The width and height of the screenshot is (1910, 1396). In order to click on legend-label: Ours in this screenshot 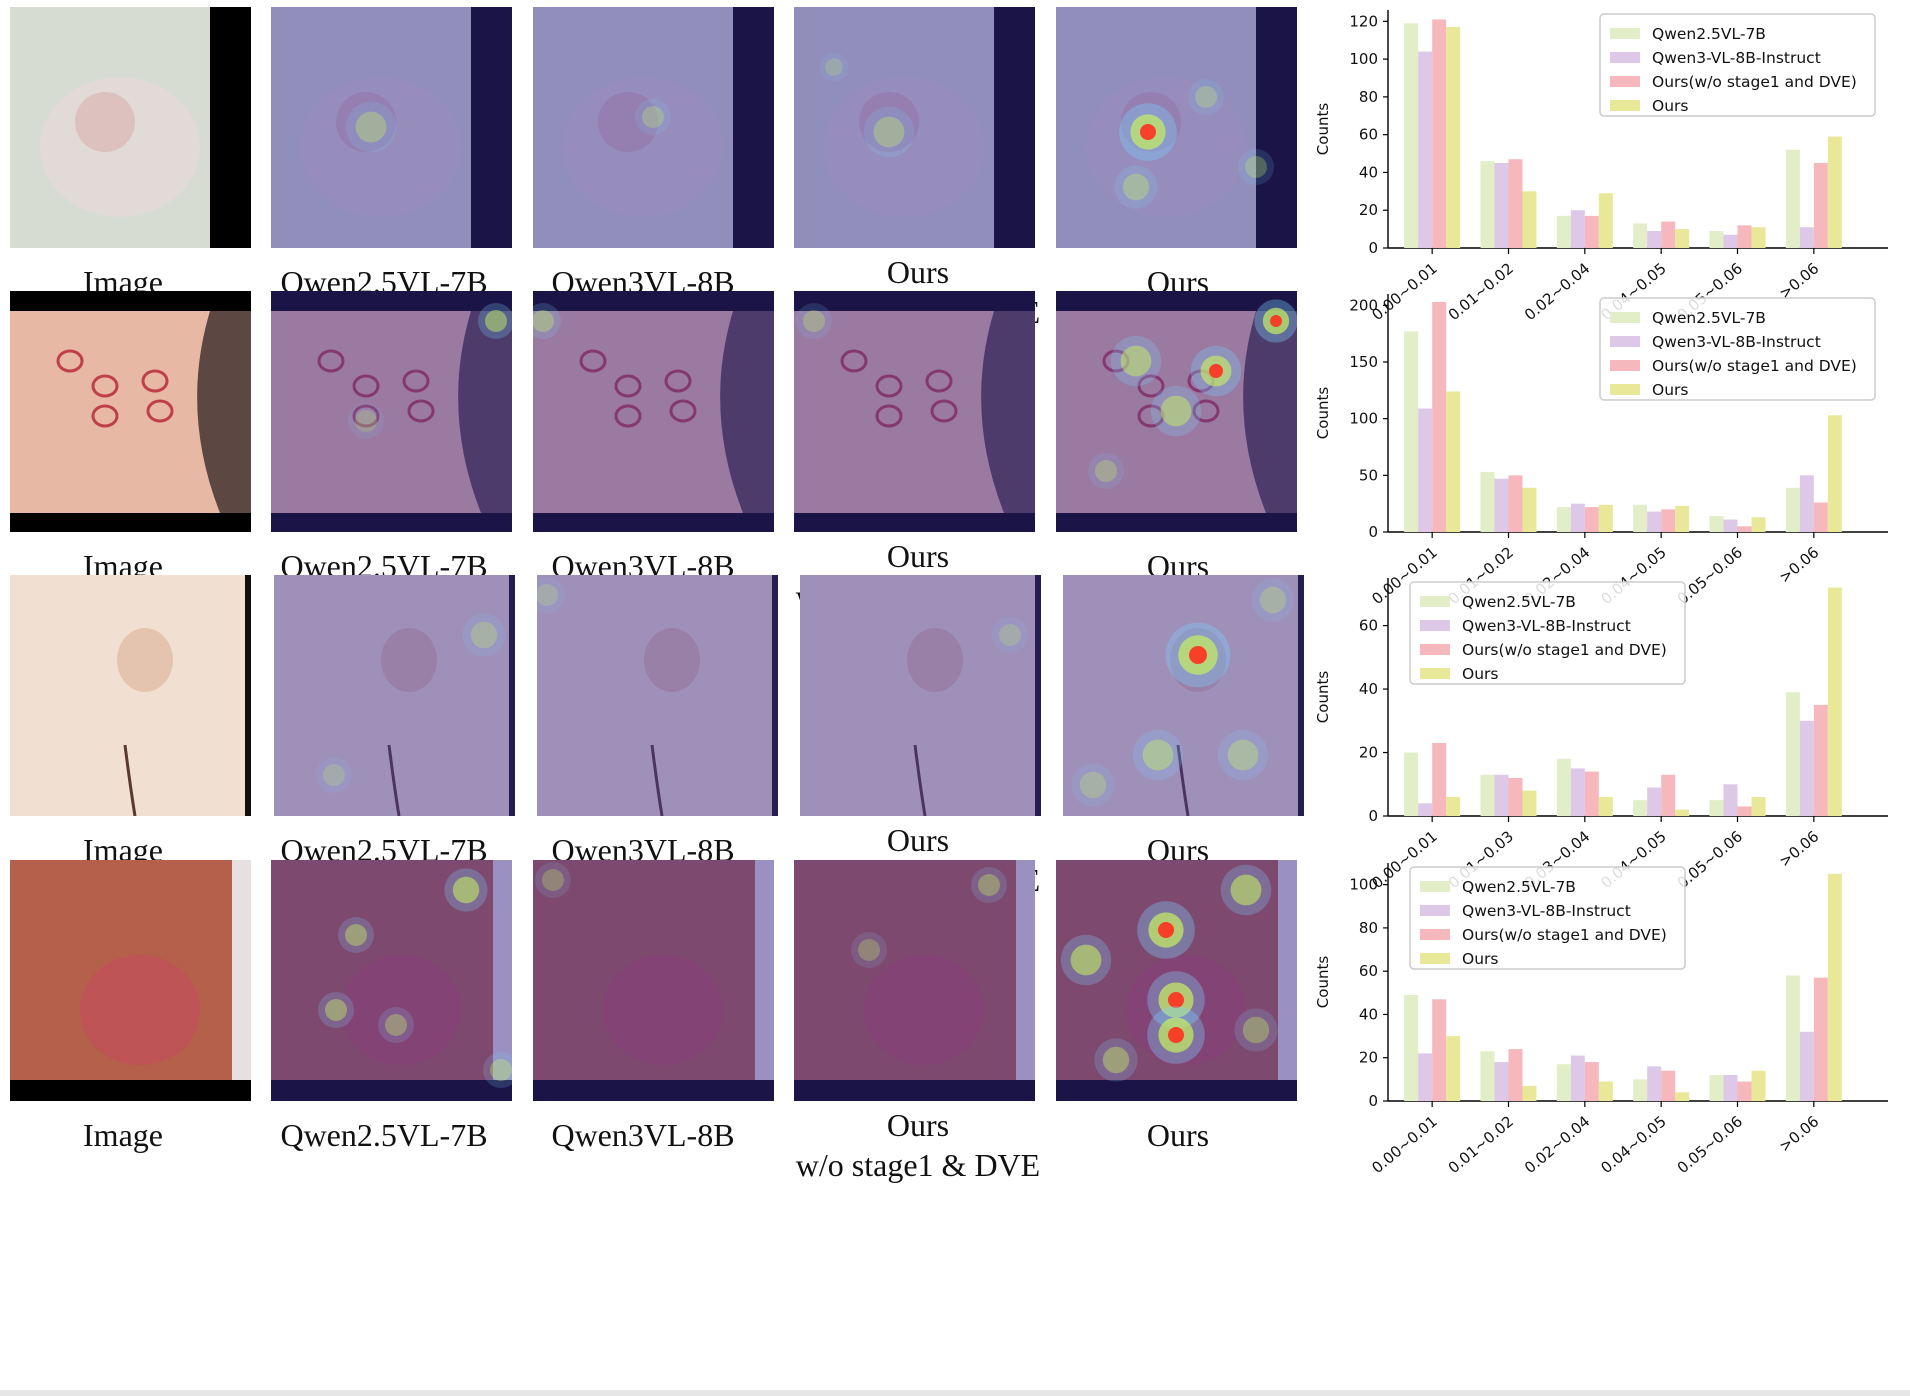, I will do `click(1480, 674)`.